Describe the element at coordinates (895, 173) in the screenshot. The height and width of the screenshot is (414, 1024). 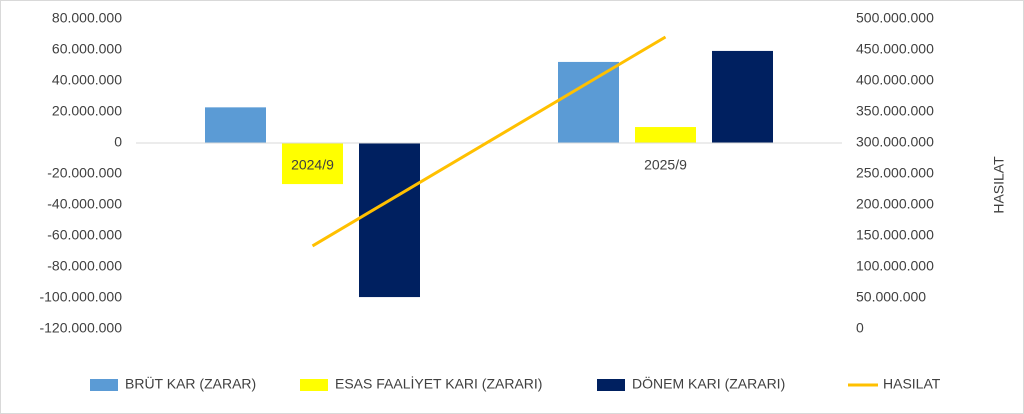
I see `y2-tick-label: 250.000.000` at that location.